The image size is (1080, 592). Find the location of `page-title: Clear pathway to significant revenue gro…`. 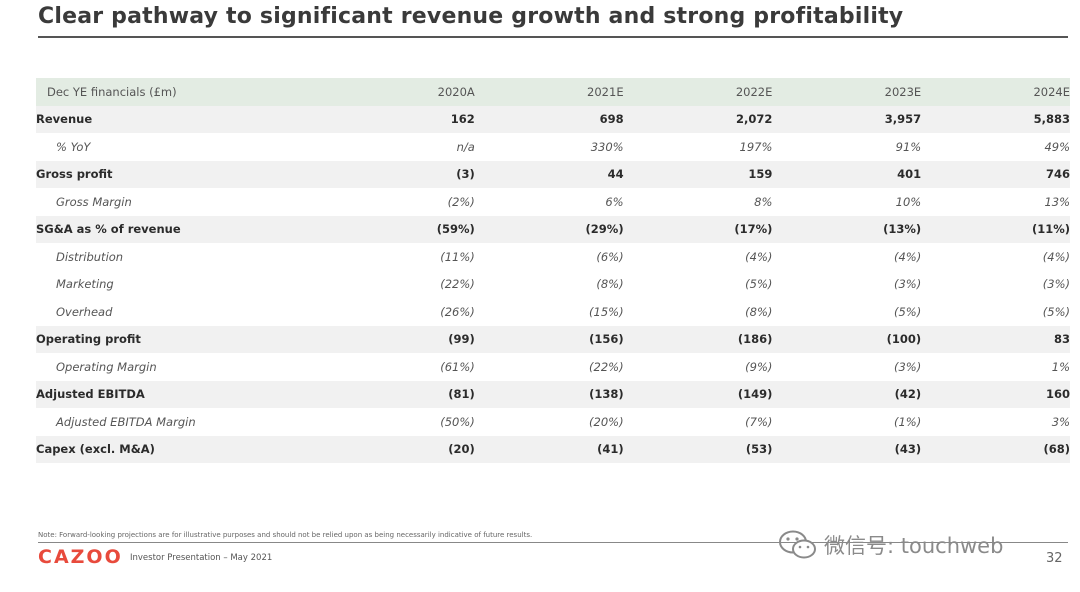

page-title: Clear pathway to significant revenue gro… is located at coordinates (471, 16).